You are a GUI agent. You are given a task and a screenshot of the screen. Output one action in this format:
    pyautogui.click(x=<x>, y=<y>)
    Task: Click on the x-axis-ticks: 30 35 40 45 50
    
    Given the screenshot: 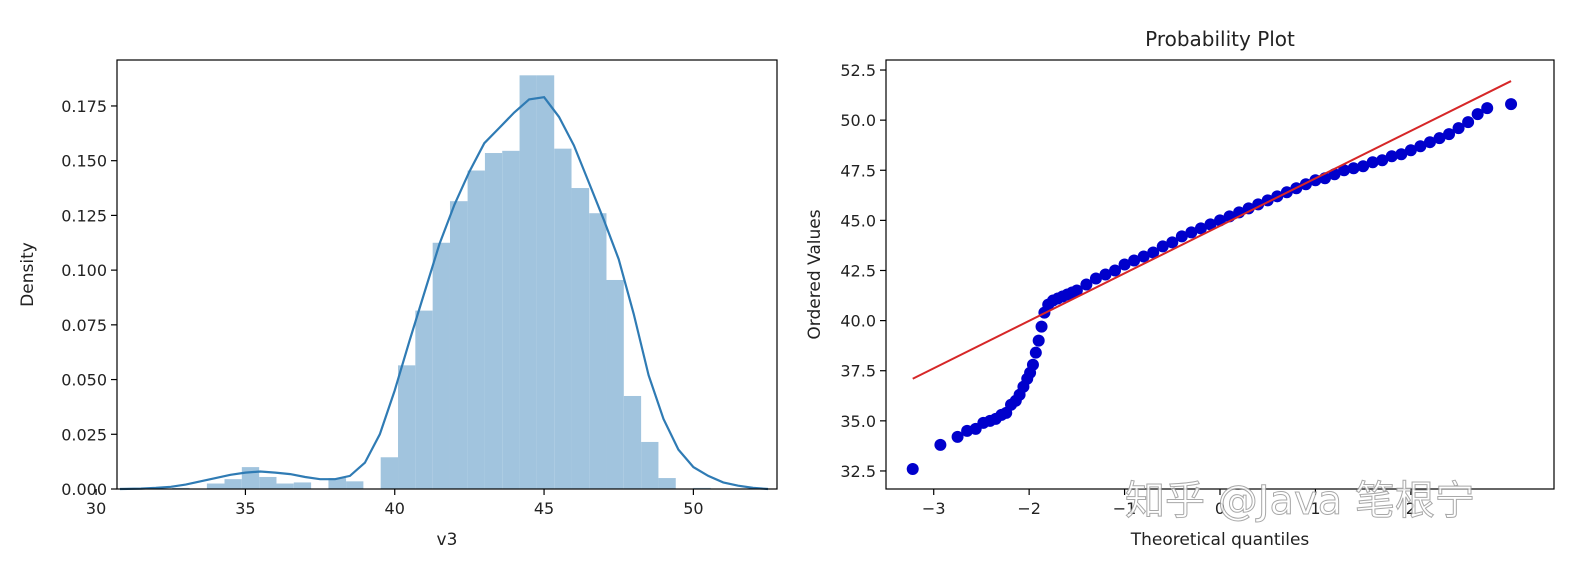 What is the action you would take?
    pyautogui.click(x=395, y=503)
    